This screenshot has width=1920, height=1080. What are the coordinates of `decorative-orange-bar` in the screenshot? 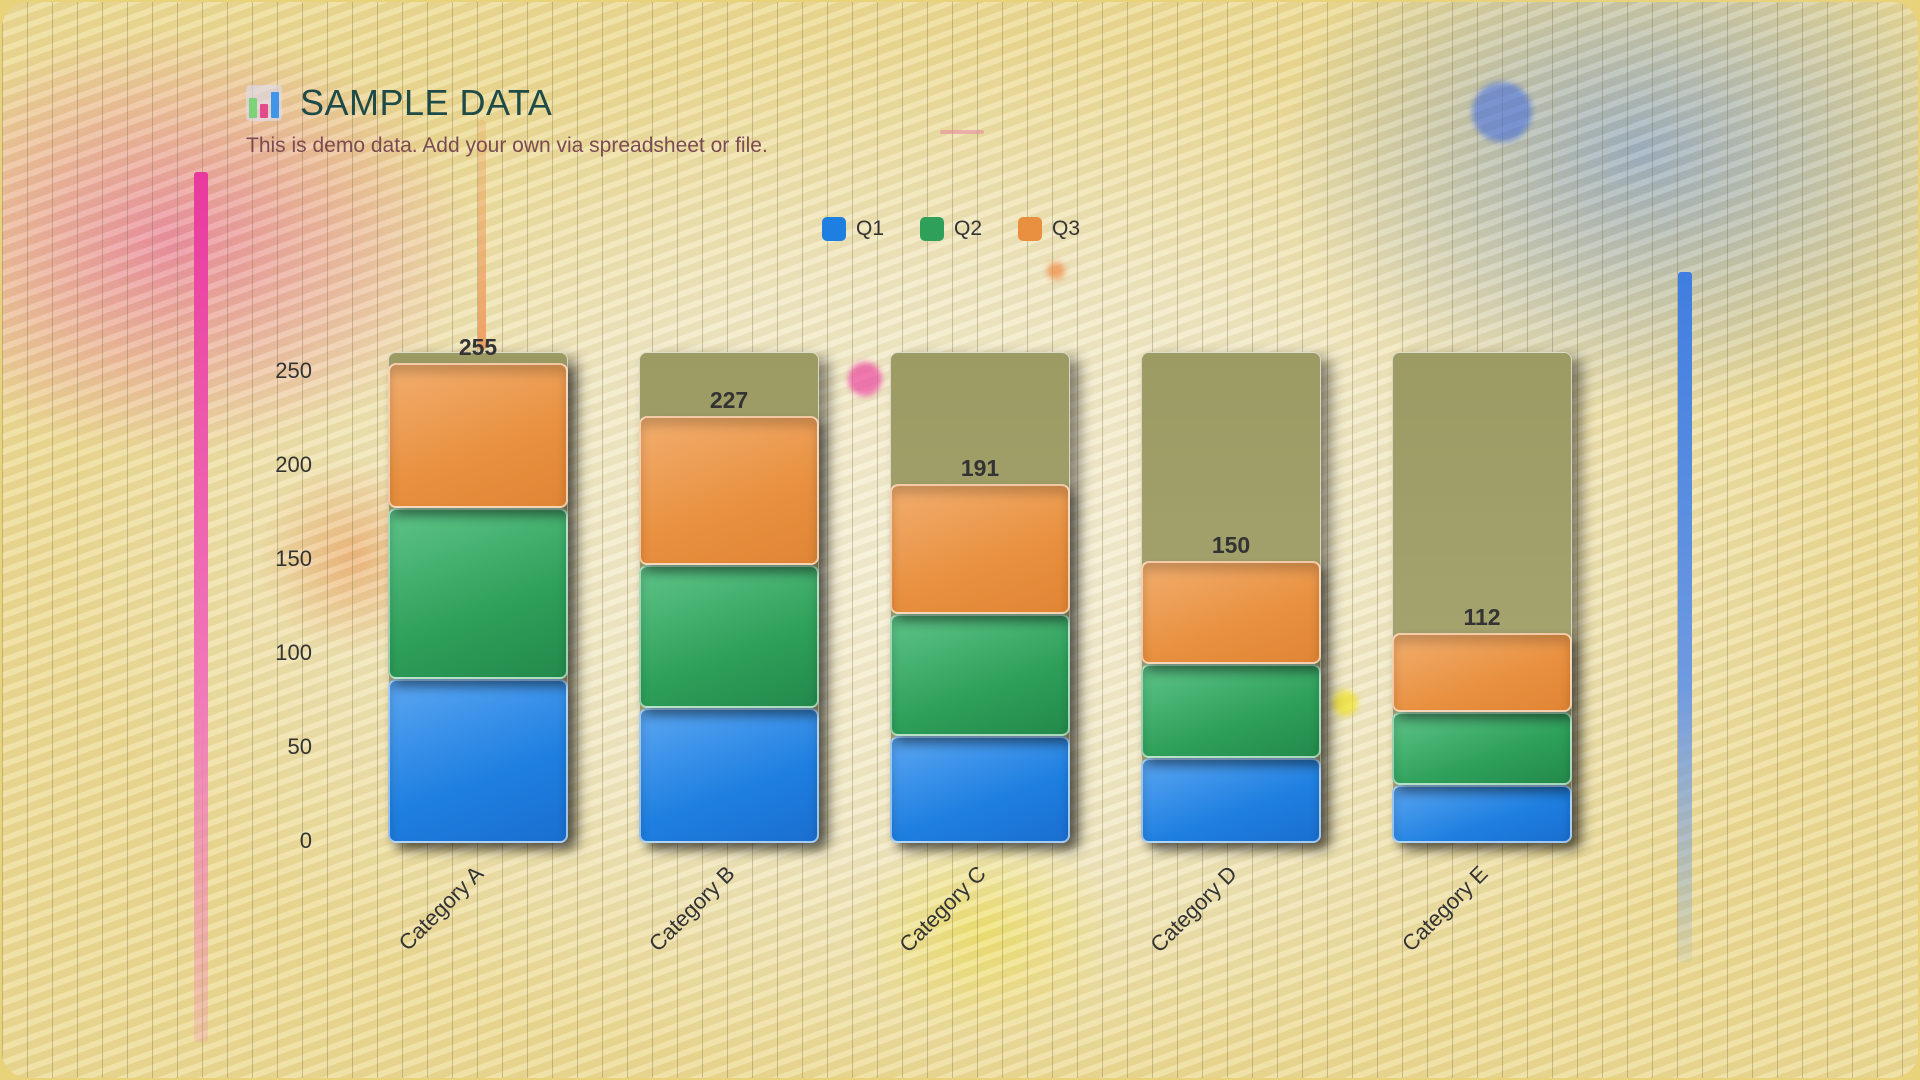 It's located at (482, 235).